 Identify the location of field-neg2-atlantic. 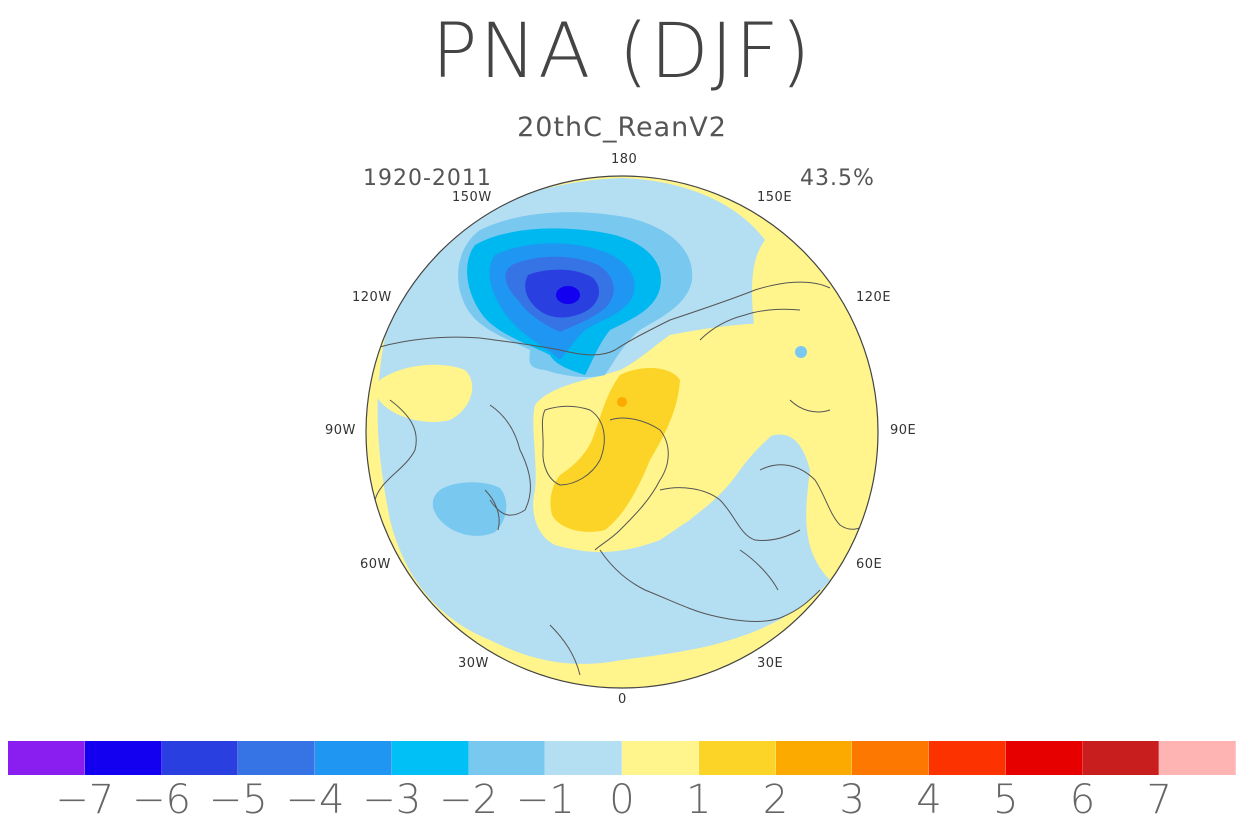
(469, 509).